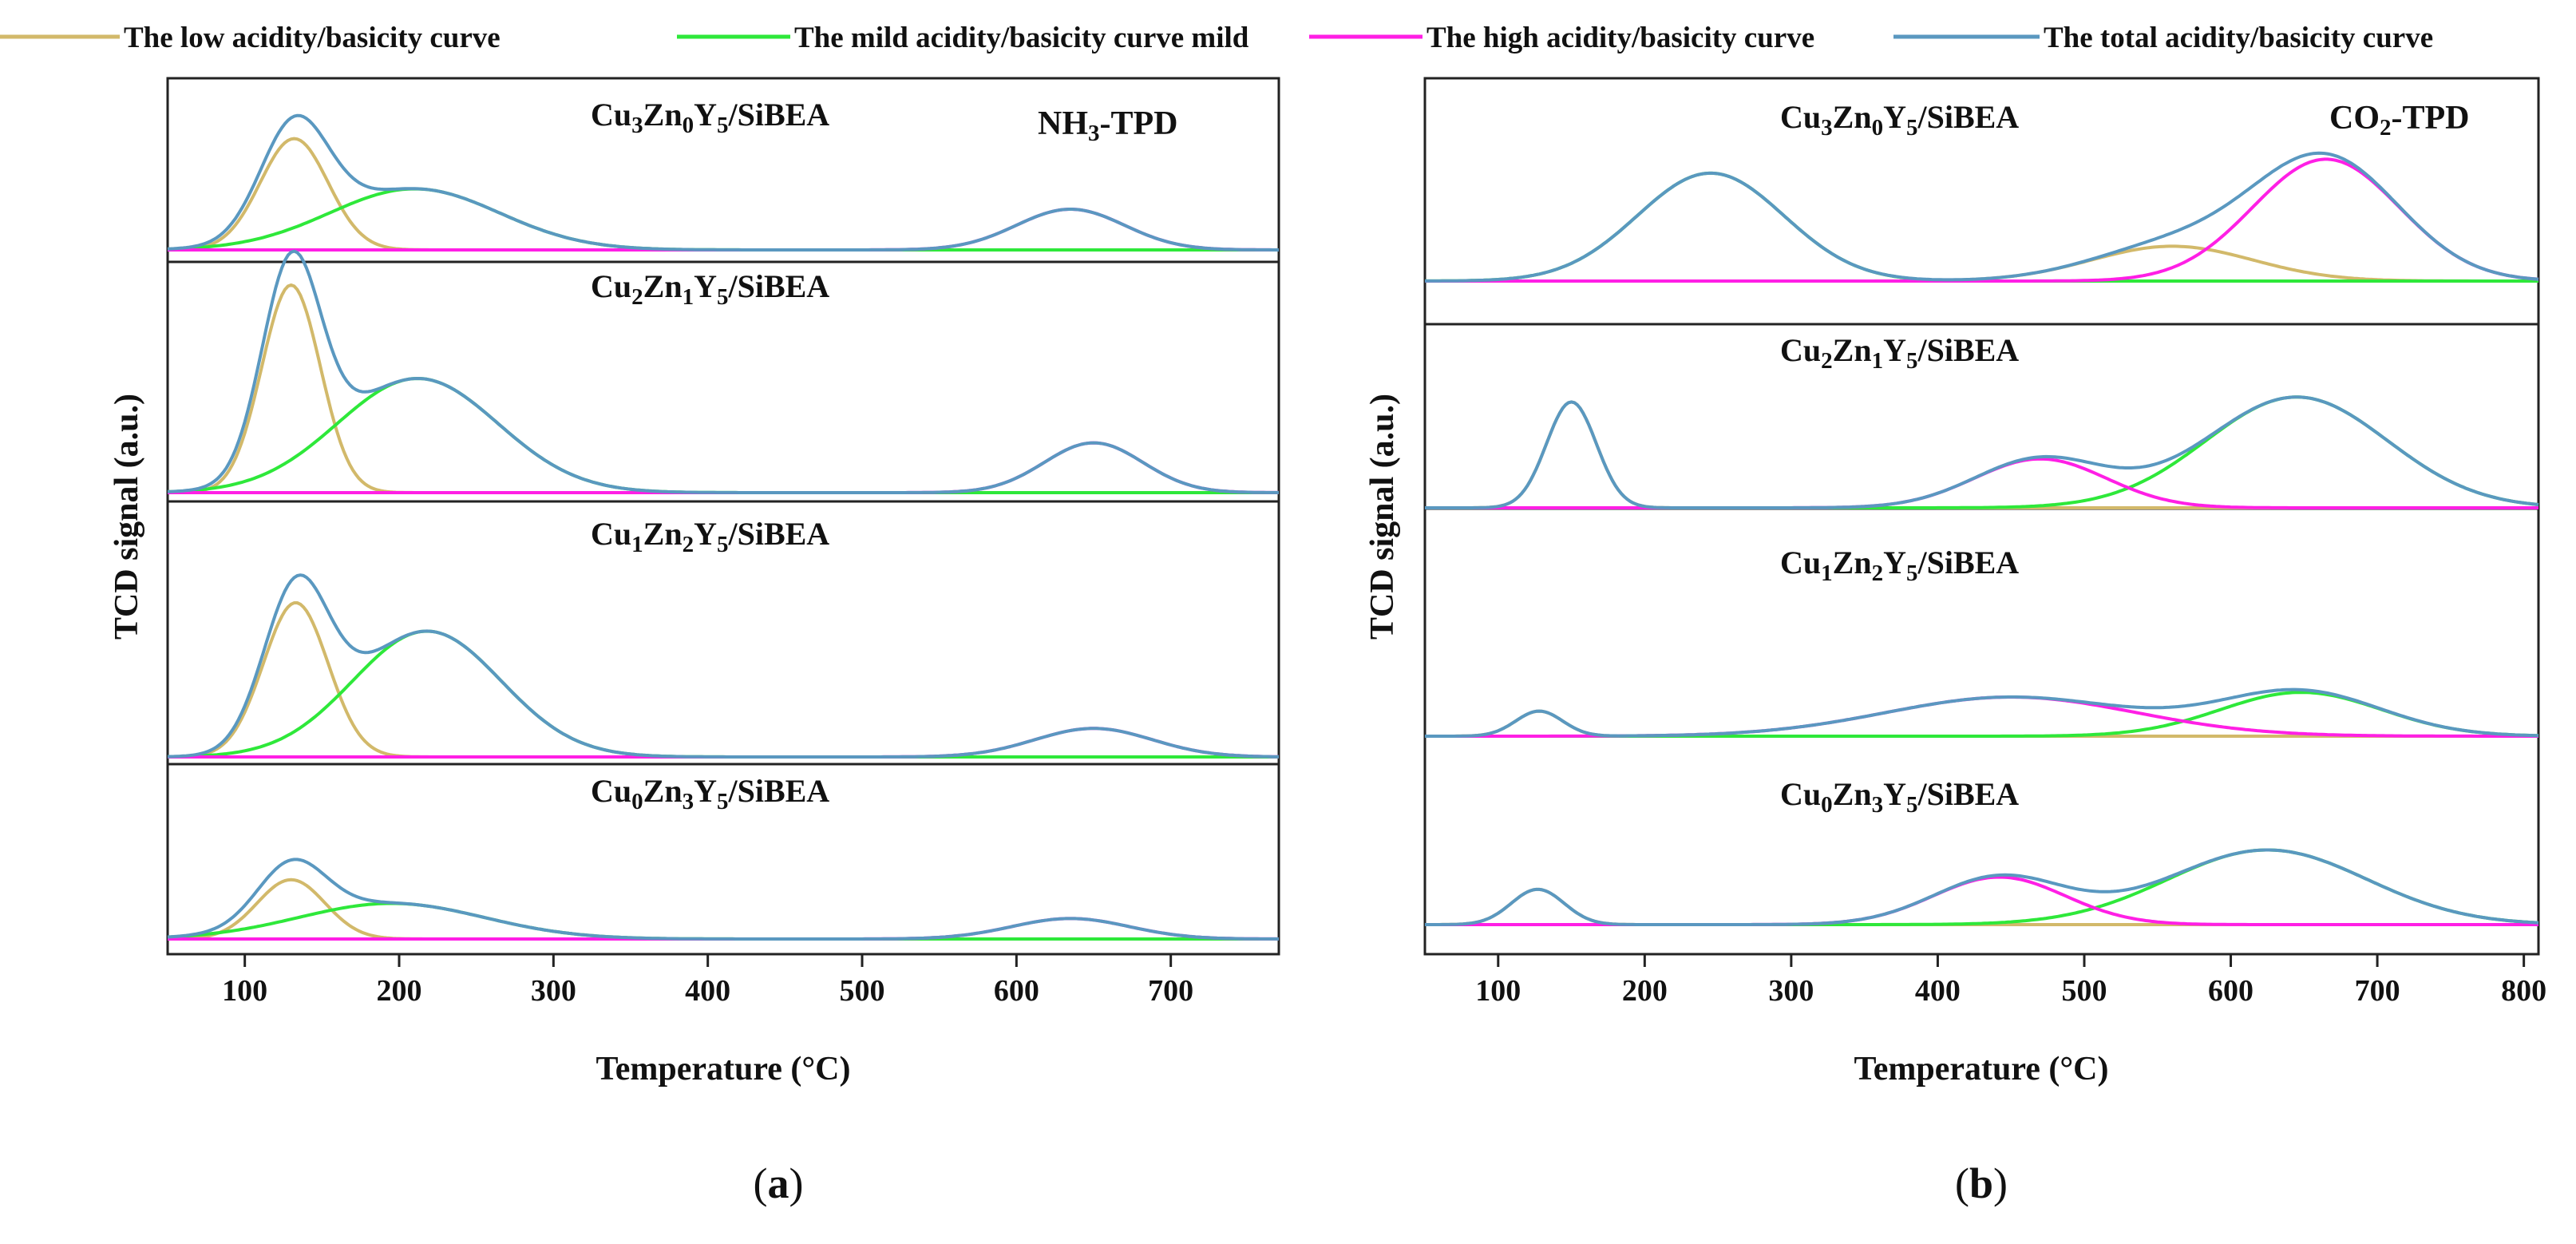 The height and width of the screenshot is (1244, 2576). Describe the element at coordinates (2524, 991) in the screenshot. I see `x-tick-label: 800` at that location.